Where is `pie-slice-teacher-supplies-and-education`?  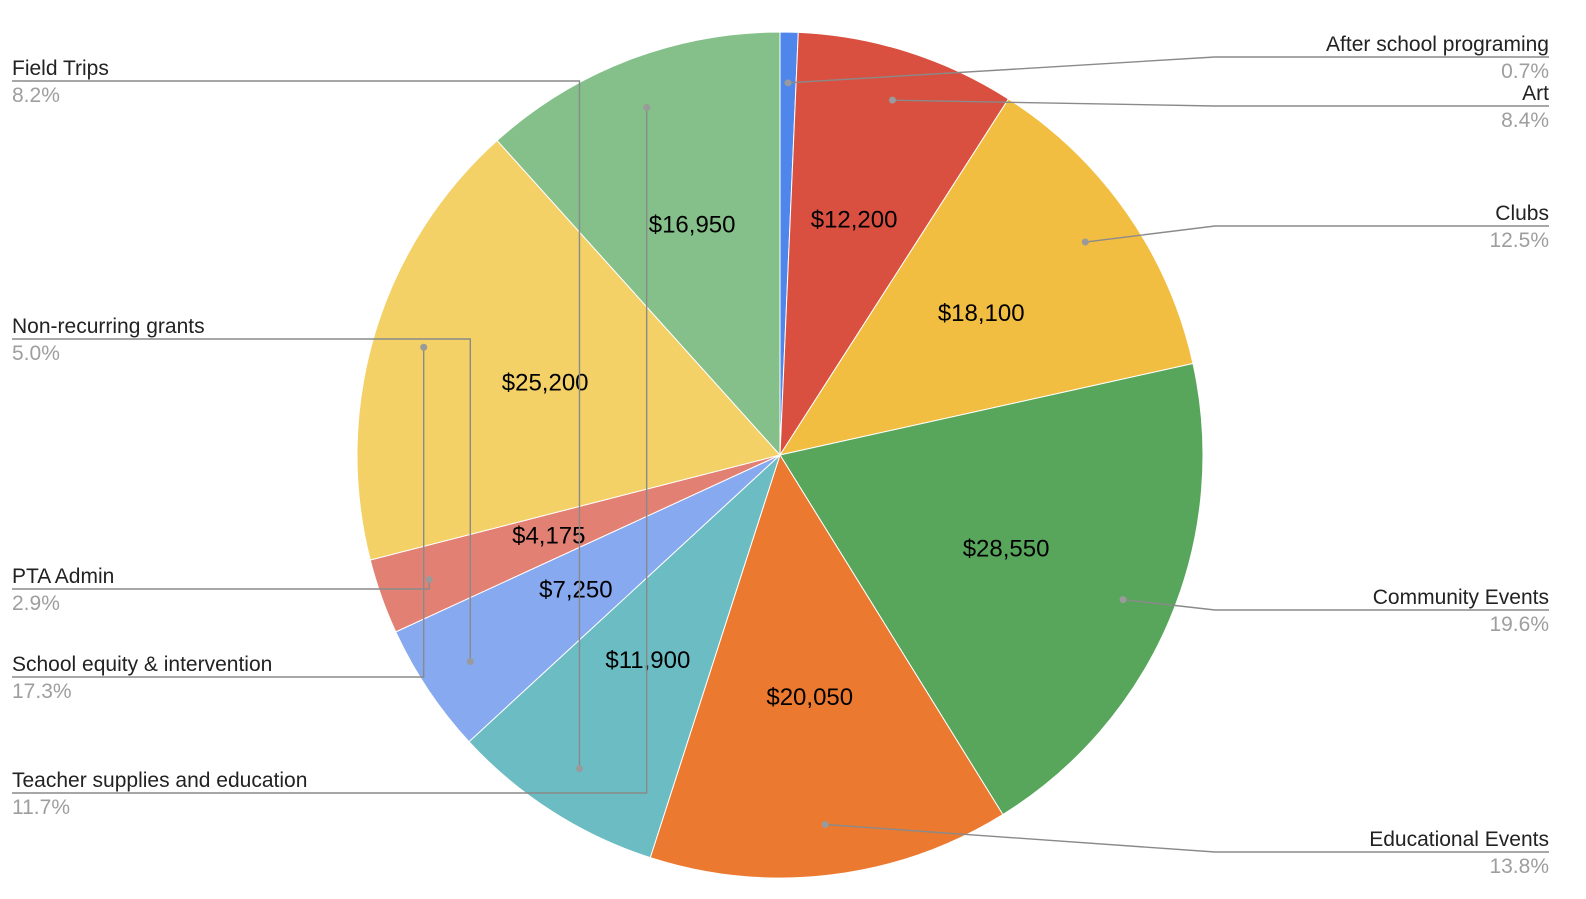 pie-slice-teacher-supplies-and-education is located at coordinates (638, 244).